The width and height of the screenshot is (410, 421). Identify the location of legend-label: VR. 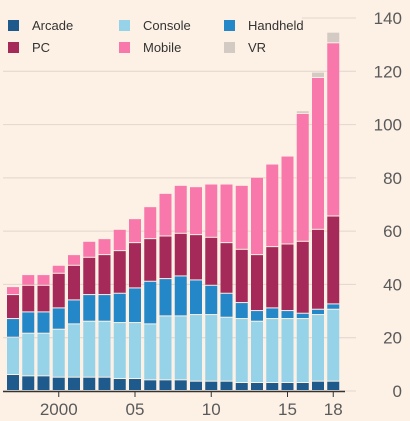
(257, 47).